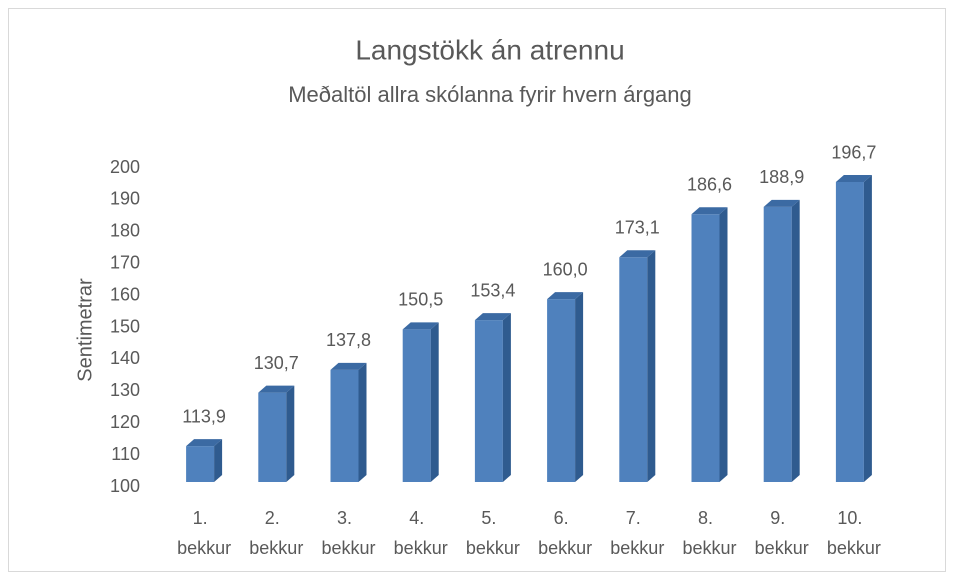 The width and height of the screenshot is (955, 581). I want to click on value-label: 137,8, so click(348, 340).